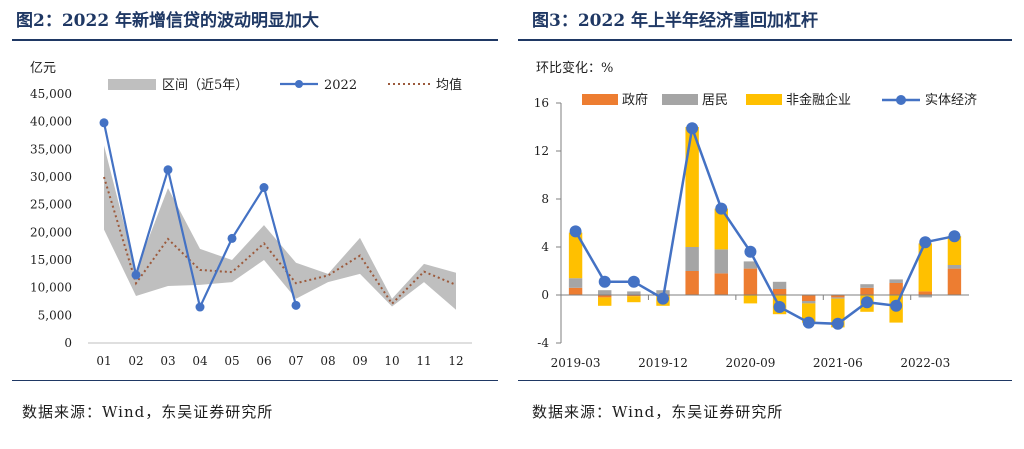  Describe the element at coordinates (543, 343) in the screenshot. I see `right-ytick-label: -4` at that location.